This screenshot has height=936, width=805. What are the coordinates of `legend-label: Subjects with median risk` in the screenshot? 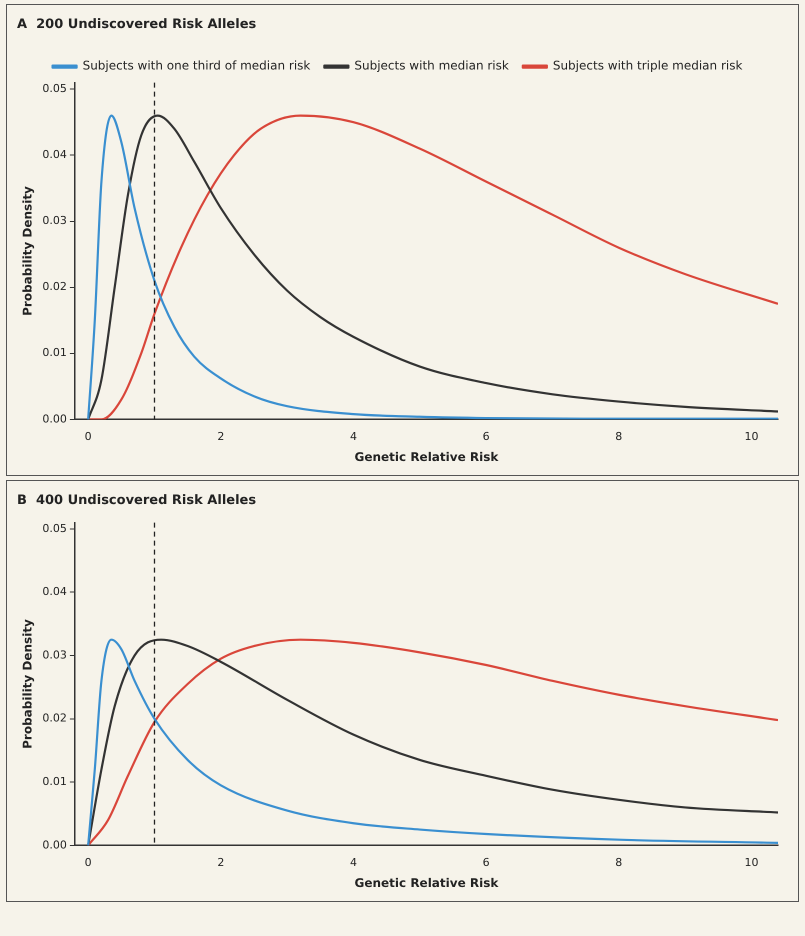 It's located at (431, 65).